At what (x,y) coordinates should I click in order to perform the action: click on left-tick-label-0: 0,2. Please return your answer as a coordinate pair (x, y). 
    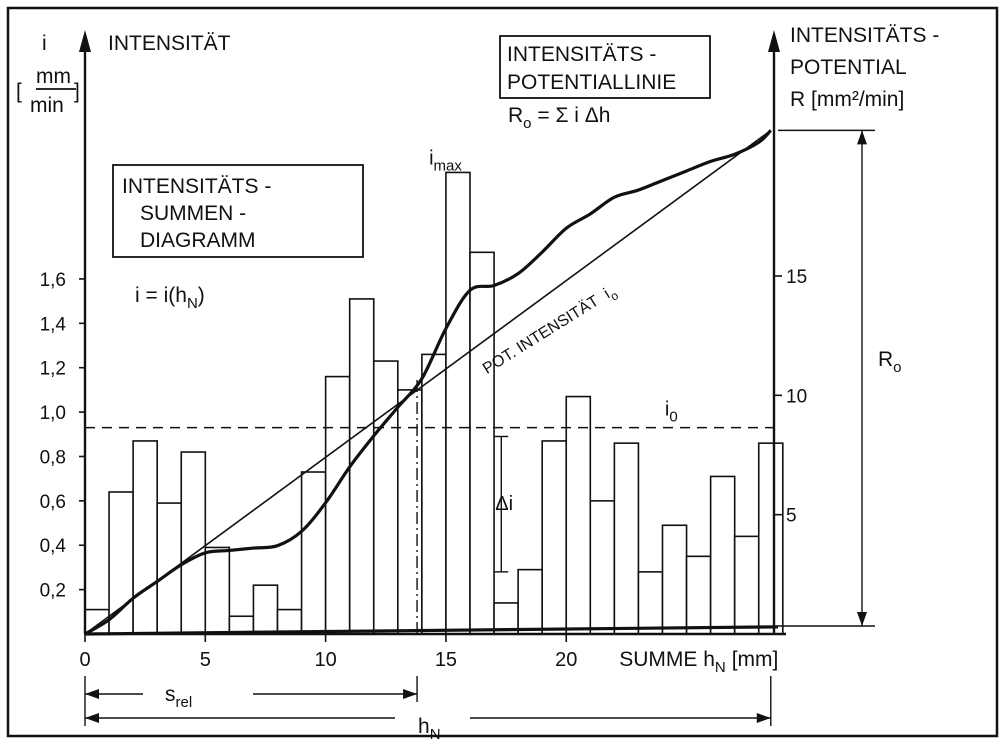
    Looking at the image, I should click on (53, 591).